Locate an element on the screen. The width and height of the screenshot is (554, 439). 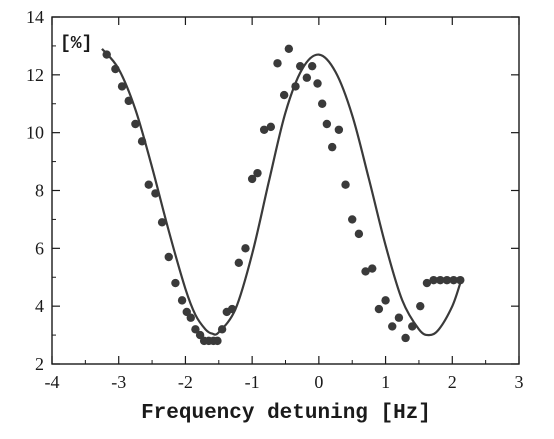
y-tick-label: 4 is located at coordinates (39, 306).